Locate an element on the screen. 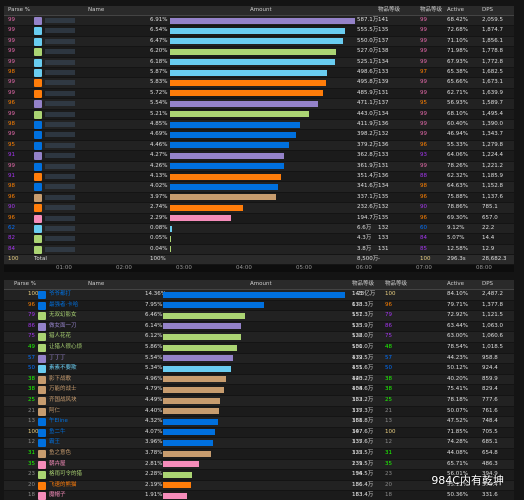 The image size is (524, 500). active: 64.06% is located at coordinates (457, 155).